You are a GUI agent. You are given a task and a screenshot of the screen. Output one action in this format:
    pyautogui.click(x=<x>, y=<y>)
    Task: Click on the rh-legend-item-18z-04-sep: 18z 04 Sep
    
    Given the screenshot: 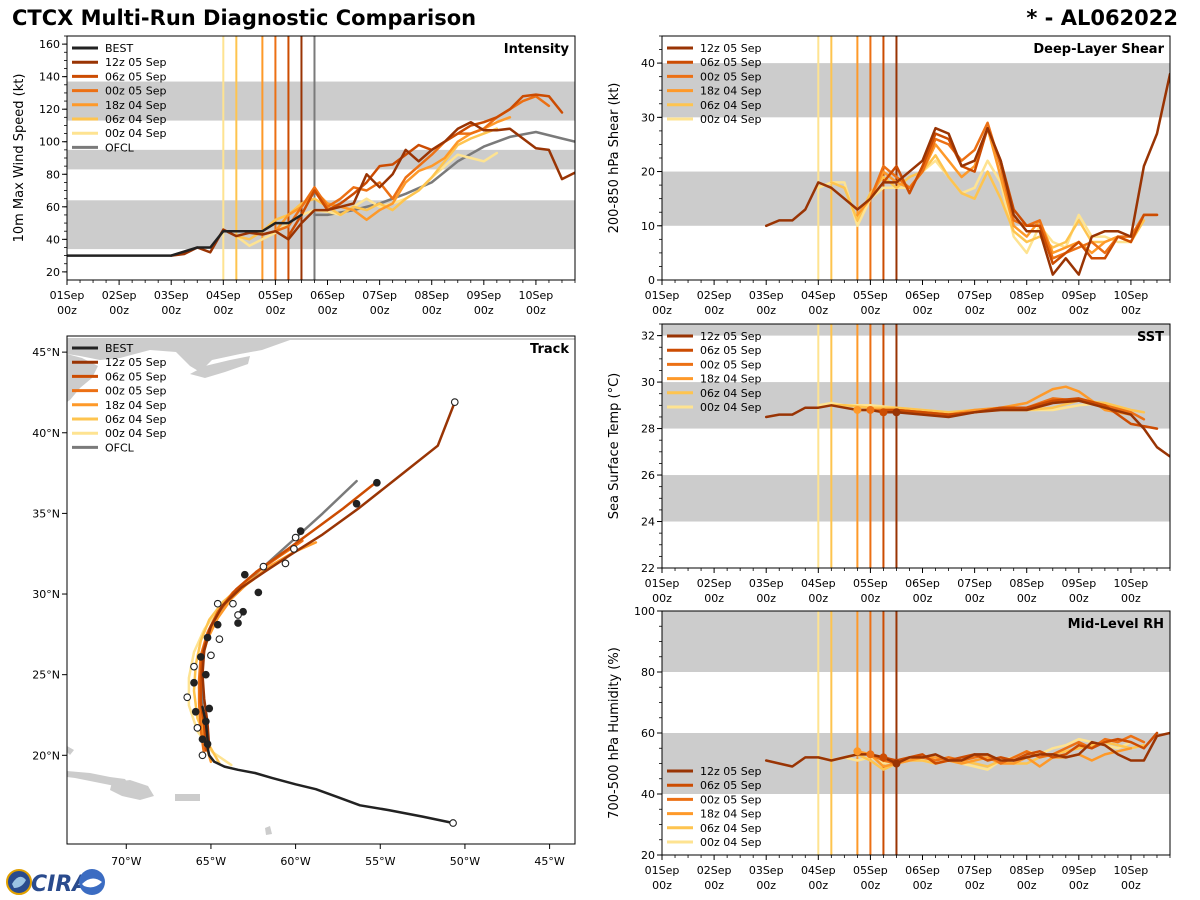 What is the action you would take?
    pyautogui.click(x=731, y=814)
    